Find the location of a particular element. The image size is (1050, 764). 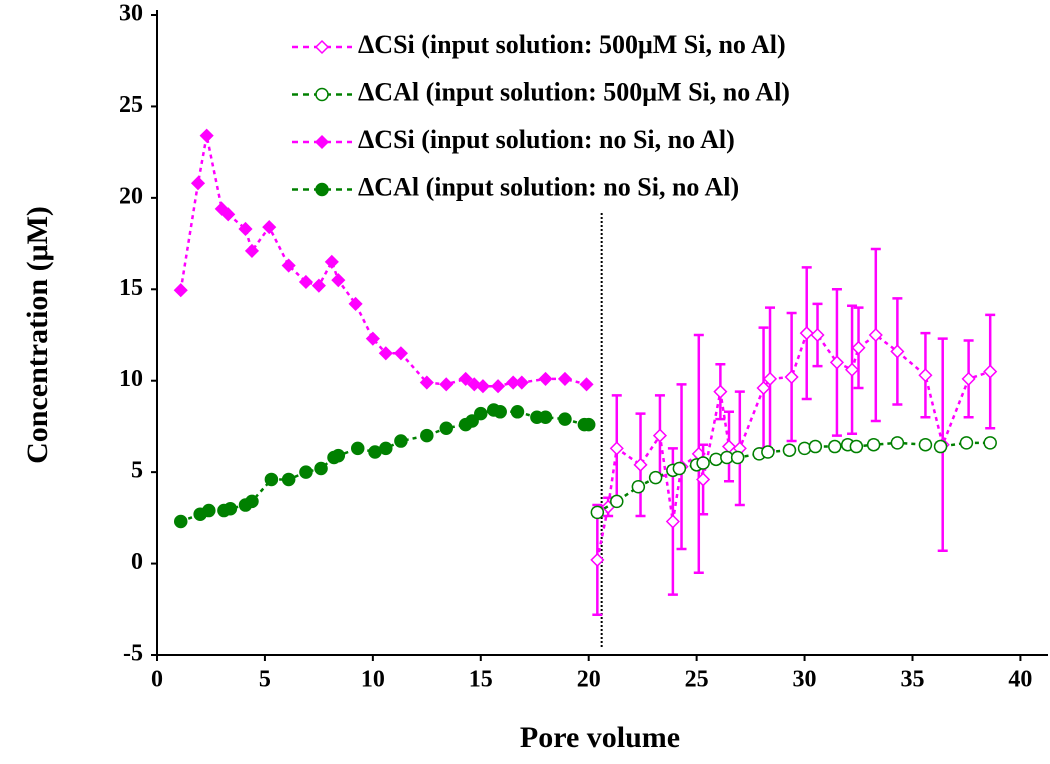

x-tick-label: 10 is located at coordinates (373, 680).